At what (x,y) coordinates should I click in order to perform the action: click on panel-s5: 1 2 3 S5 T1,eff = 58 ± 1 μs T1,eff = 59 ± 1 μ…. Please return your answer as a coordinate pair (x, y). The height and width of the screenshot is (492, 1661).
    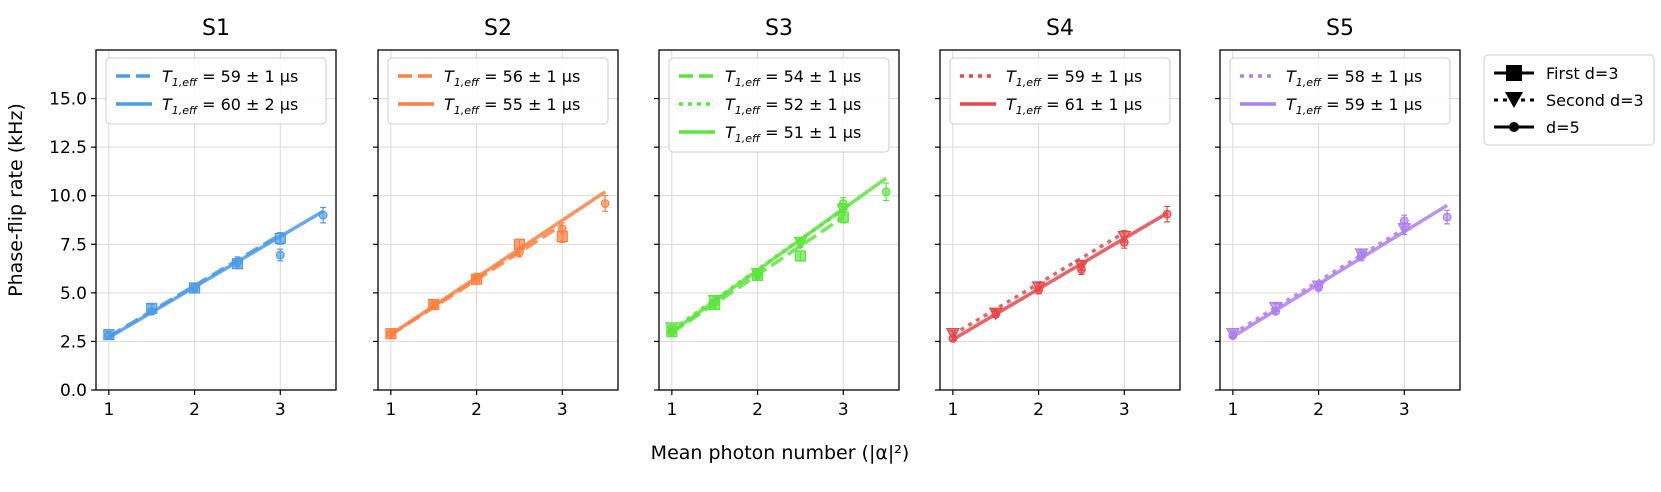
    Looking at the image, I should click on (1338, 218).